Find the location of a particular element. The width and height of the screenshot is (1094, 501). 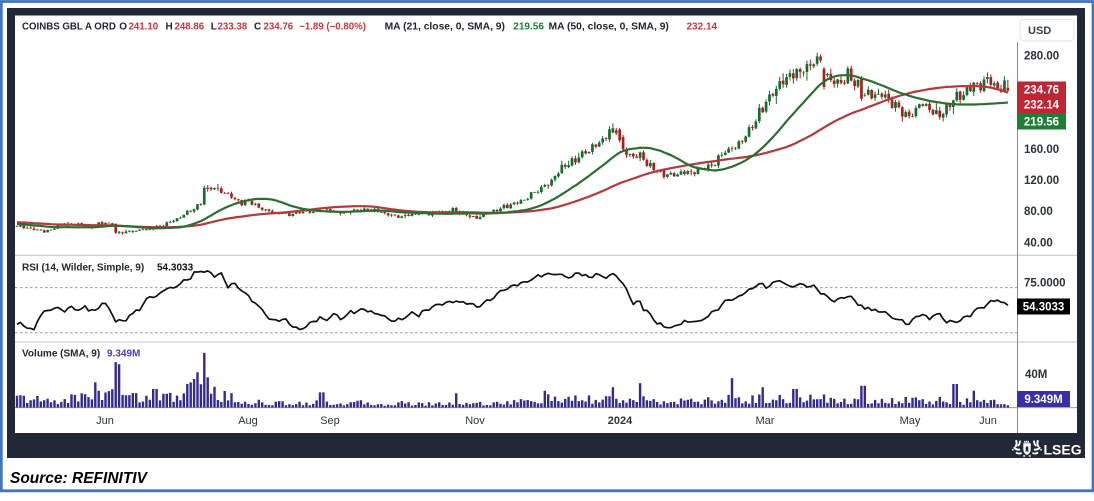

svg-text: Nov is located at coordinates (475, 421).